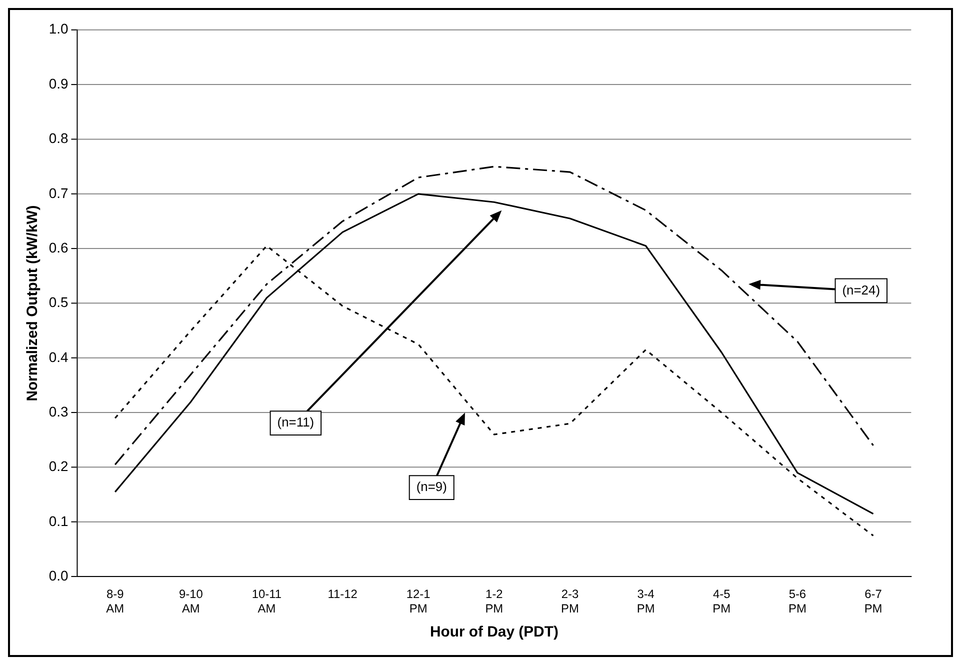  I want to click on y-tick-label: 1.0, so click(58, 28).